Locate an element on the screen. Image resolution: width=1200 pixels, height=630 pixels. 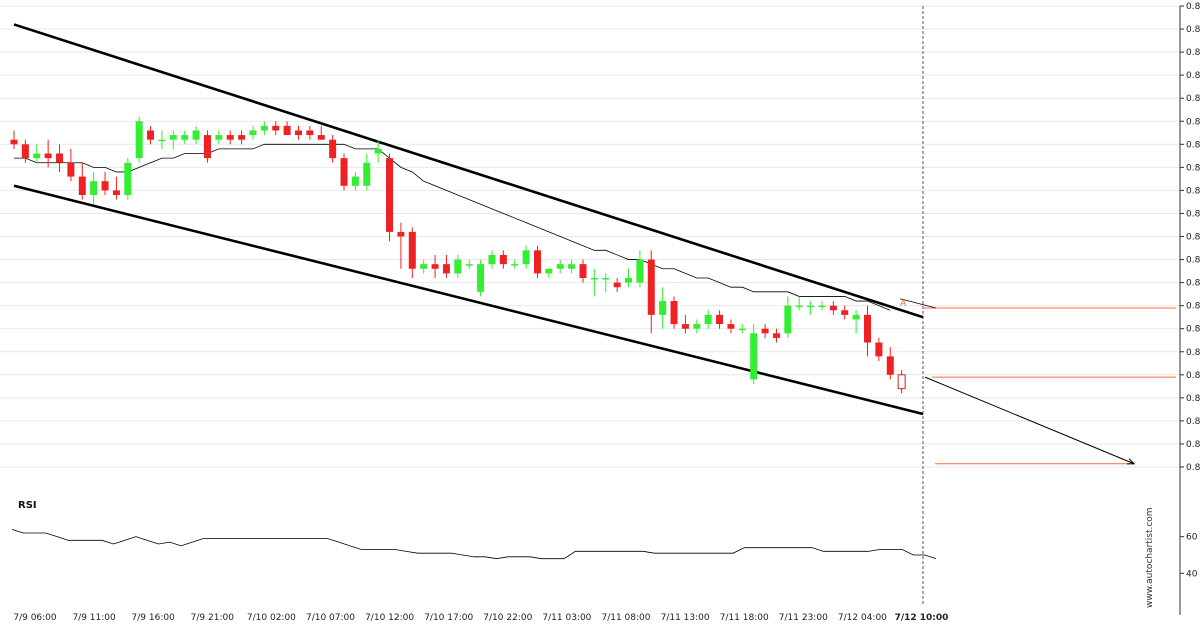
price-tick-label: 0.8450 is located at coordinates (1193, 168).